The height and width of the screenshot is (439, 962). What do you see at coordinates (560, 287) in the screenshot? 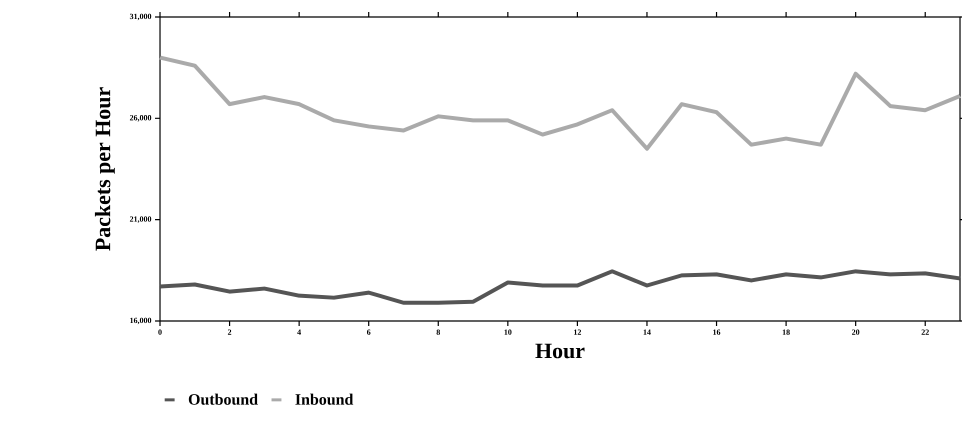
I see `line-series` at bounding box center [560, 287].